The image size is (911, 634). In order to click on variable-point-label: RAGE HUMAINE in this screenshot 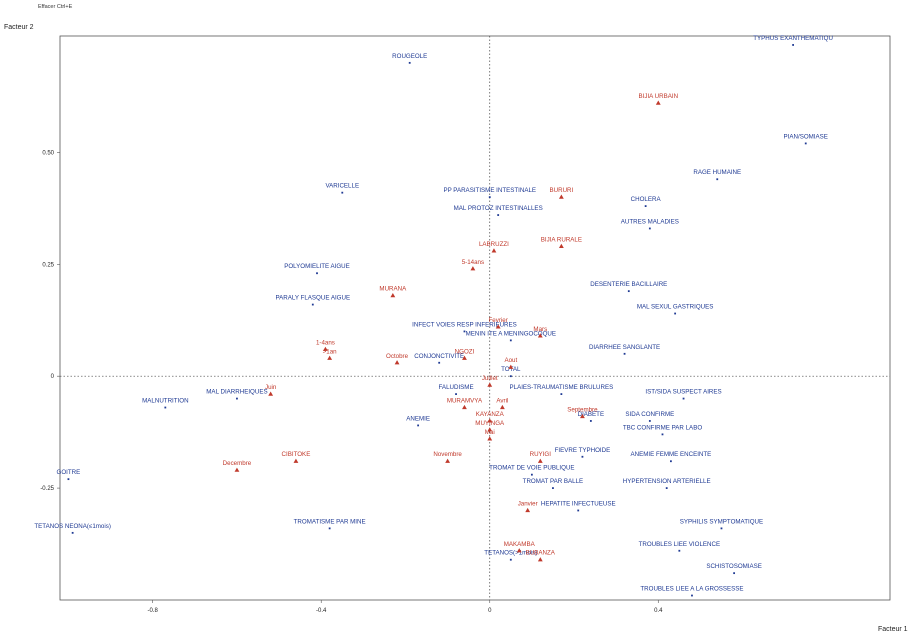, I will do `click(717, 172)`.